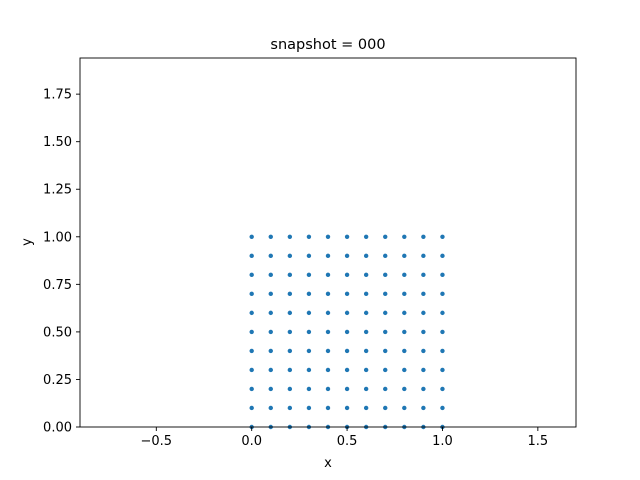 This screenshot has height=480, width=640. What do you see at coordinates (27, 242) in the screenshot?
I see `y-axis-label: y` at bounding box center [27, 242].